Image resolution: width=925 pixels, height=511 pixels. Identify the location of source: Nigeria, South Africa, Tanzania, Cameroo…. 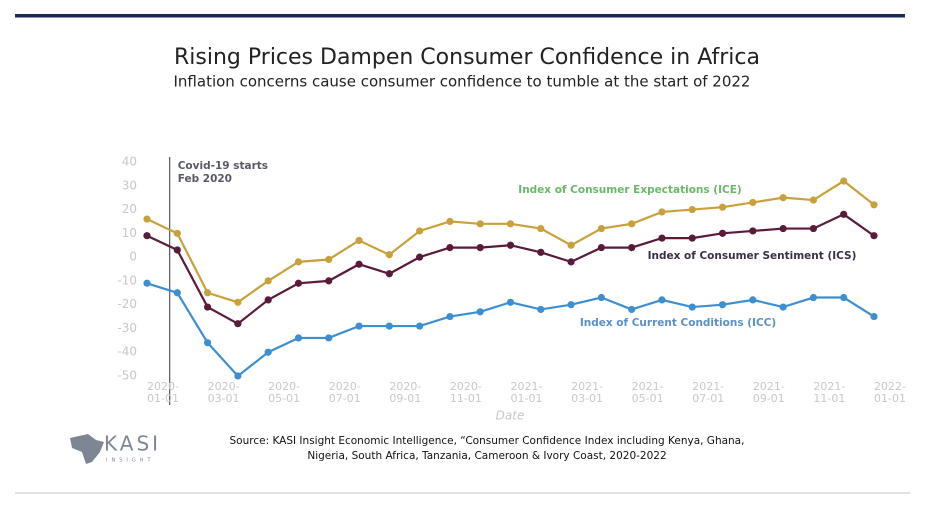
(486, 456).